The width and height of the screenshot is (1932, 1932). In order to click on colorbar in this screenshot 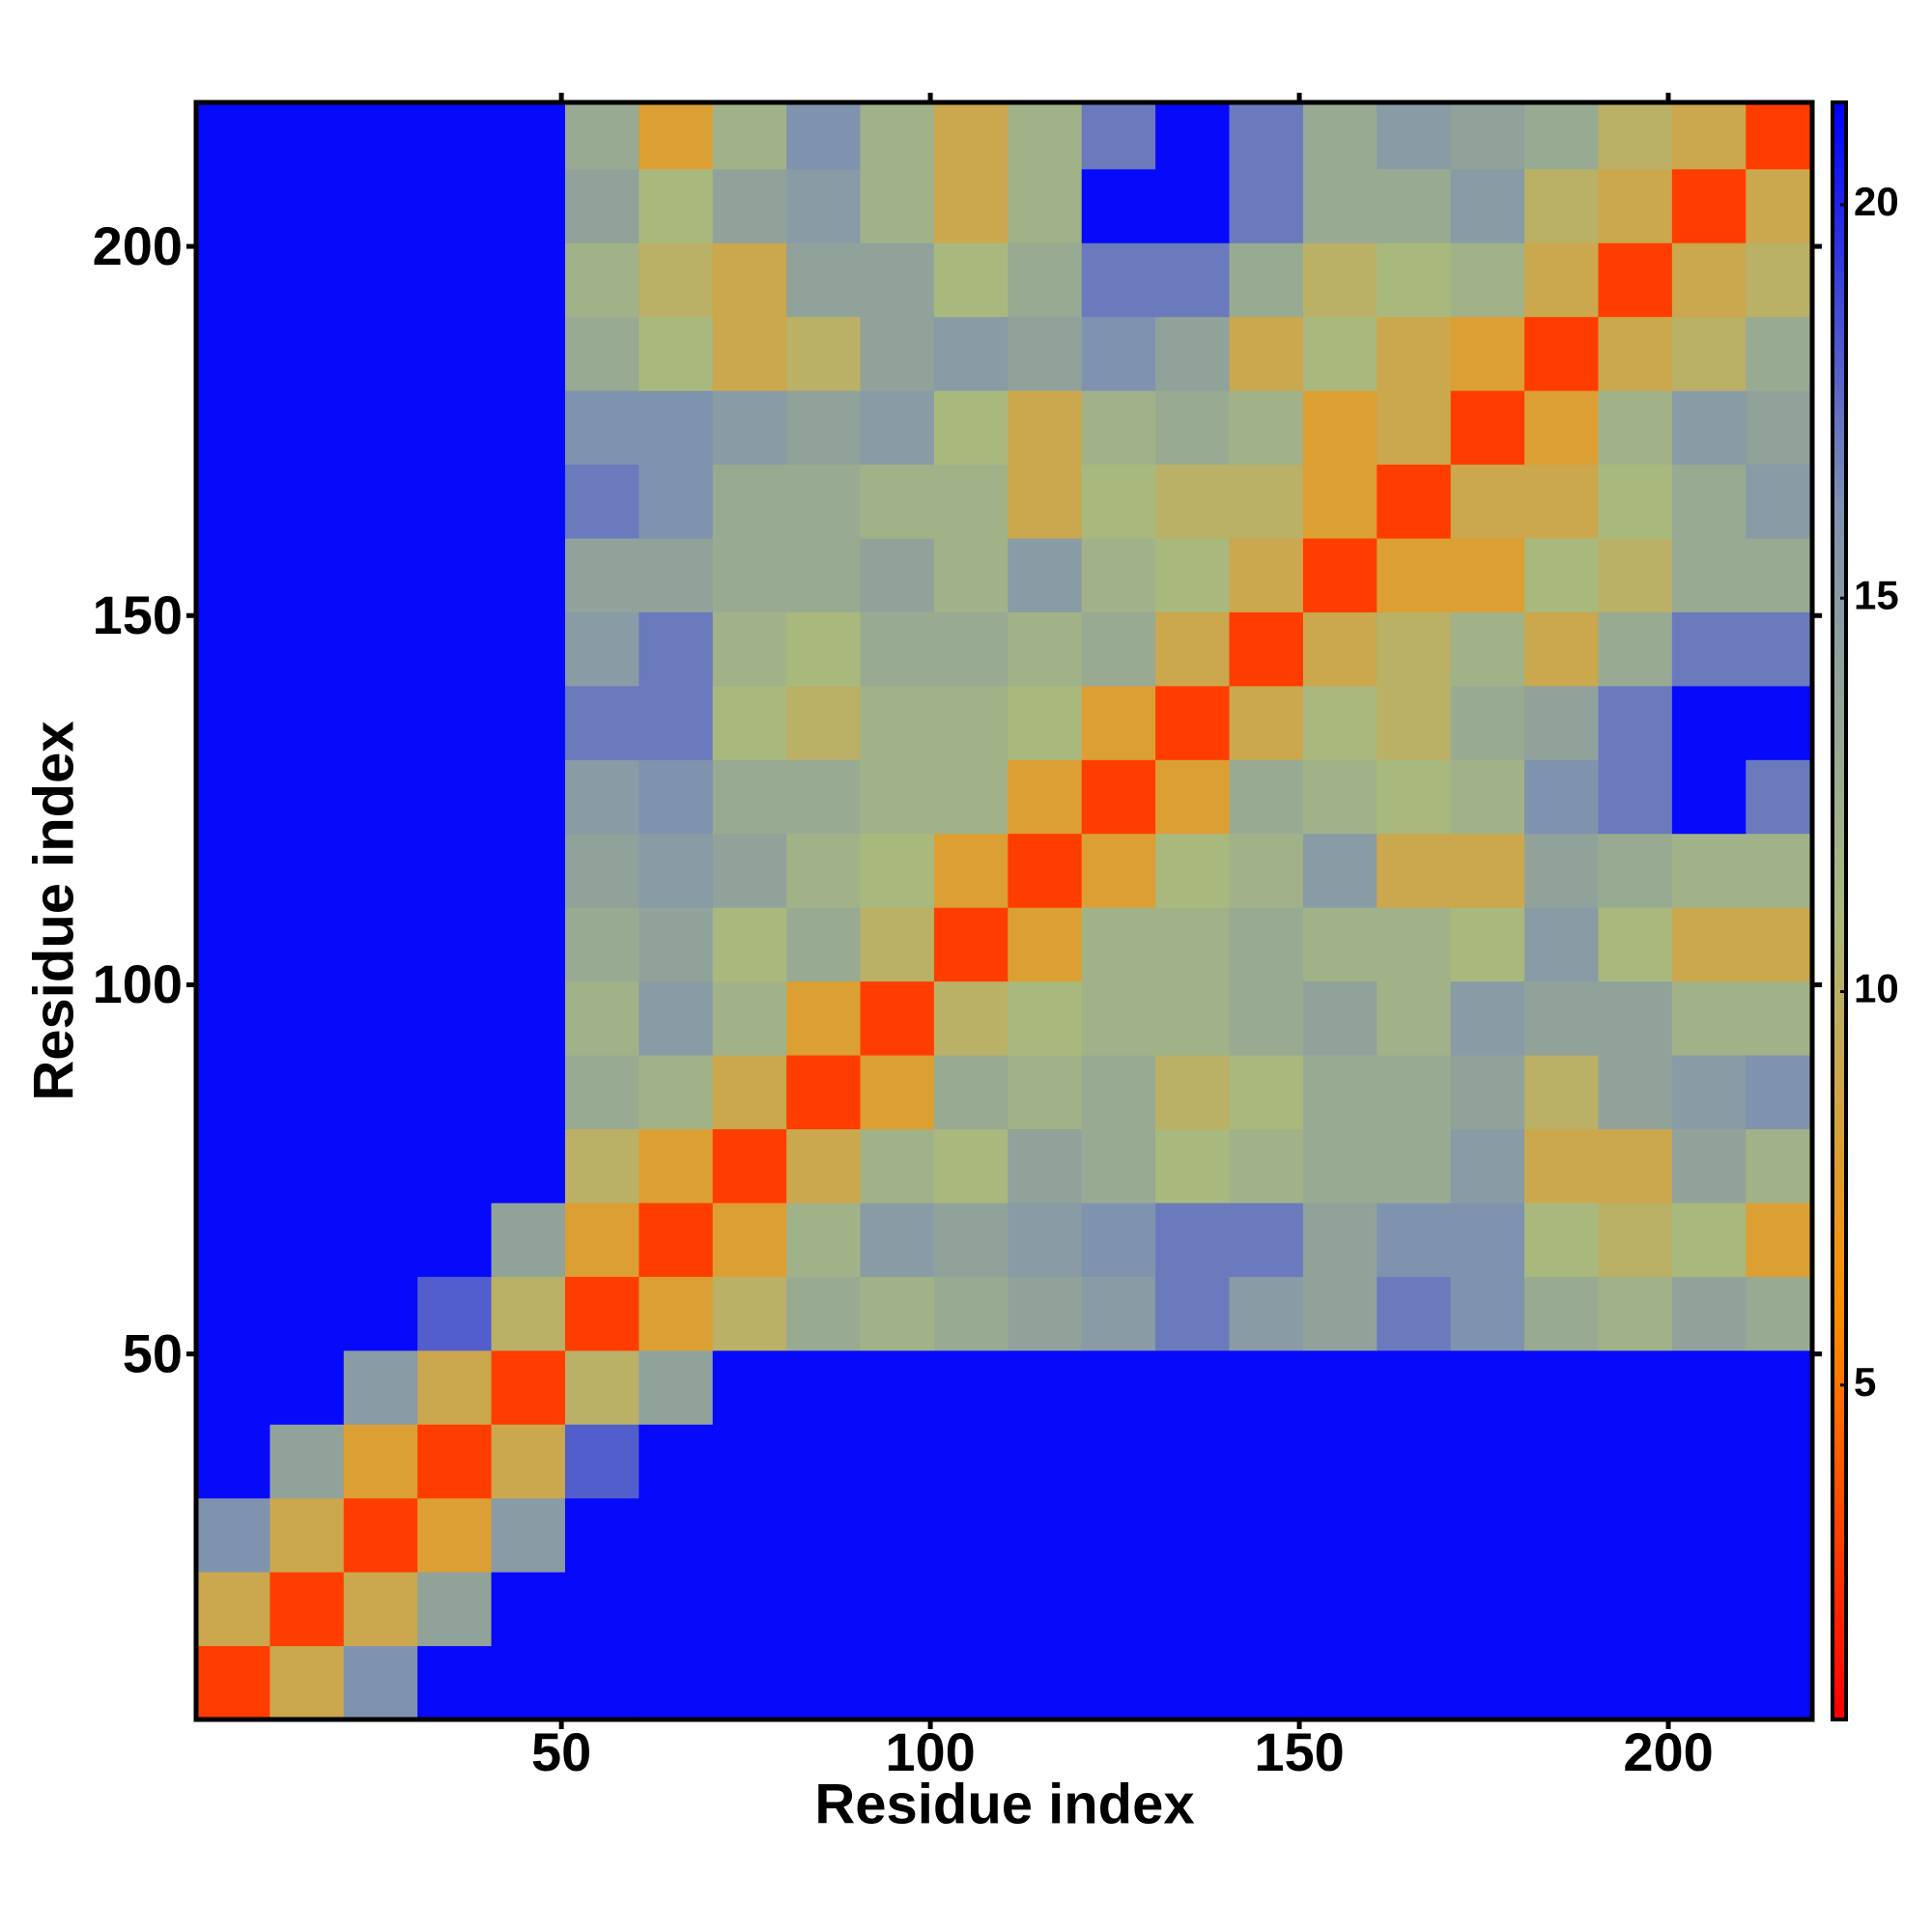, I will do `click(1839, 910)`.